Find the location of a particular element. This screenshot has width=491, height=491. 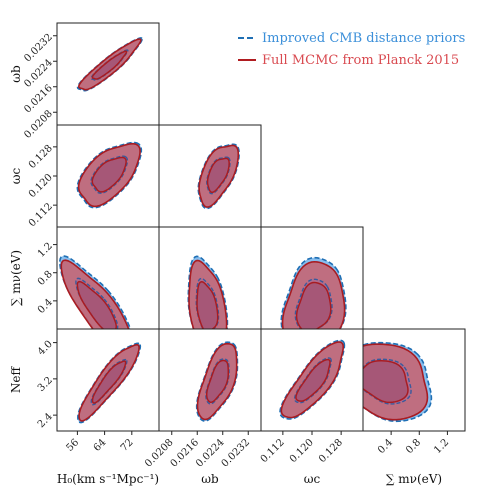

contour-panel-omega_c-sum_mnu is located at coordinates (313, 292).